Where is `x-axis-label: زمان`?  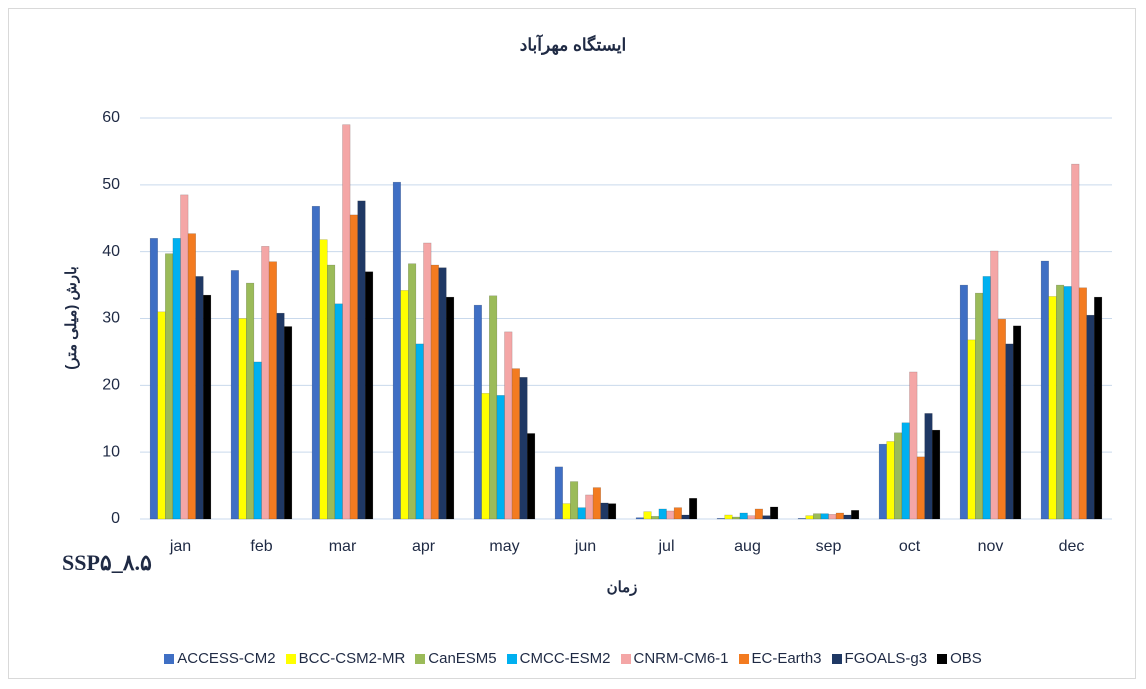 x-axis-label: زمان is located at coordinates (622, 587).